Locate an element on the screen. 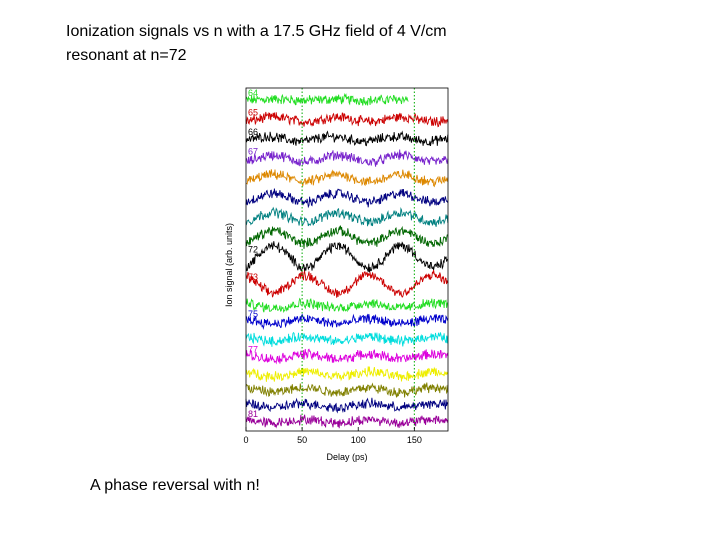  trace-n78 is located at coordinates (347, 374).